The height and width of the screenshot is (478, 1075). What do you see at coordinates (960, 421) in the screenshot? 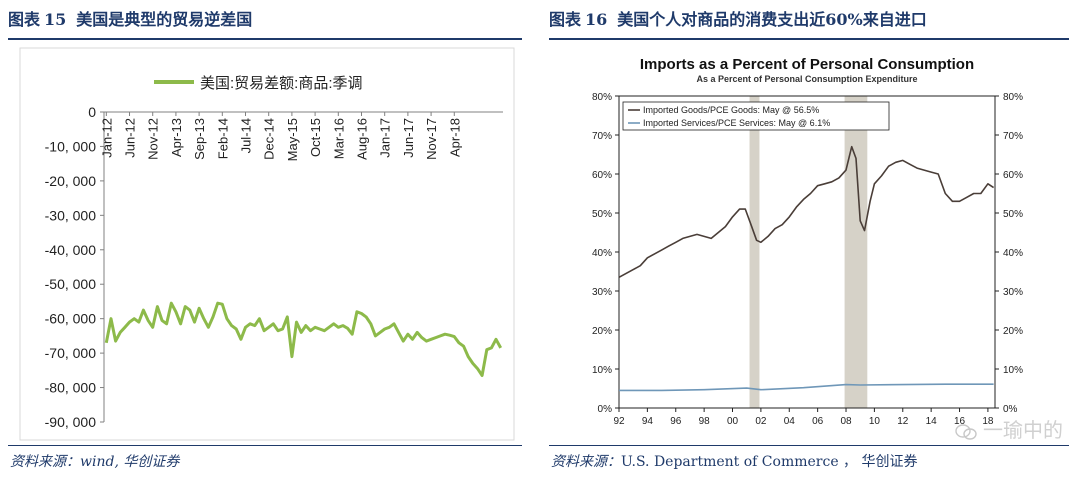
I see `x-tick-label: 16` at bounding box center [960, 421].